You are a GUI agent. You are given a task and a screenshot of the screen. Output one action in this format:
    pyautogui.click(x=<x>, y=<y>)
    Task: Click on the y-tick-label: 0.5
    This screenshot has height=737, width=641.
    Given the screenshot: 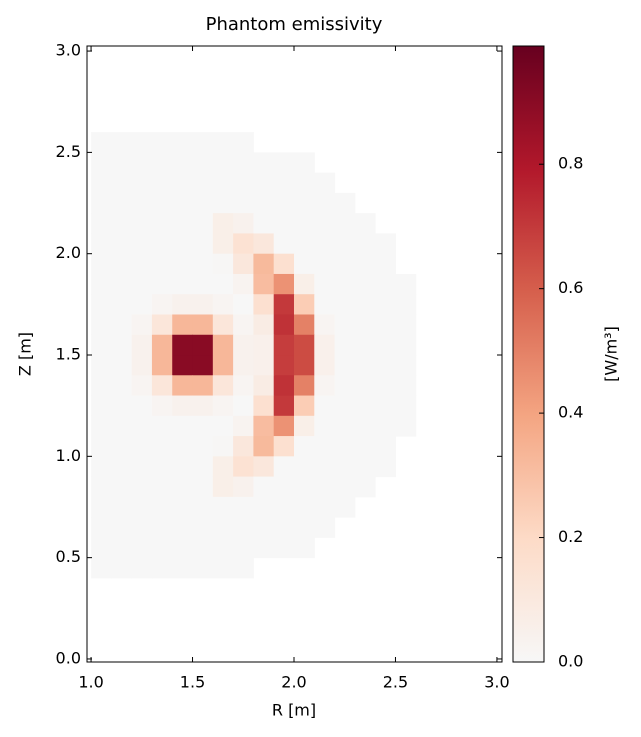 What is the action you would take?
    pyautogui.click(x=68, y=556)
    